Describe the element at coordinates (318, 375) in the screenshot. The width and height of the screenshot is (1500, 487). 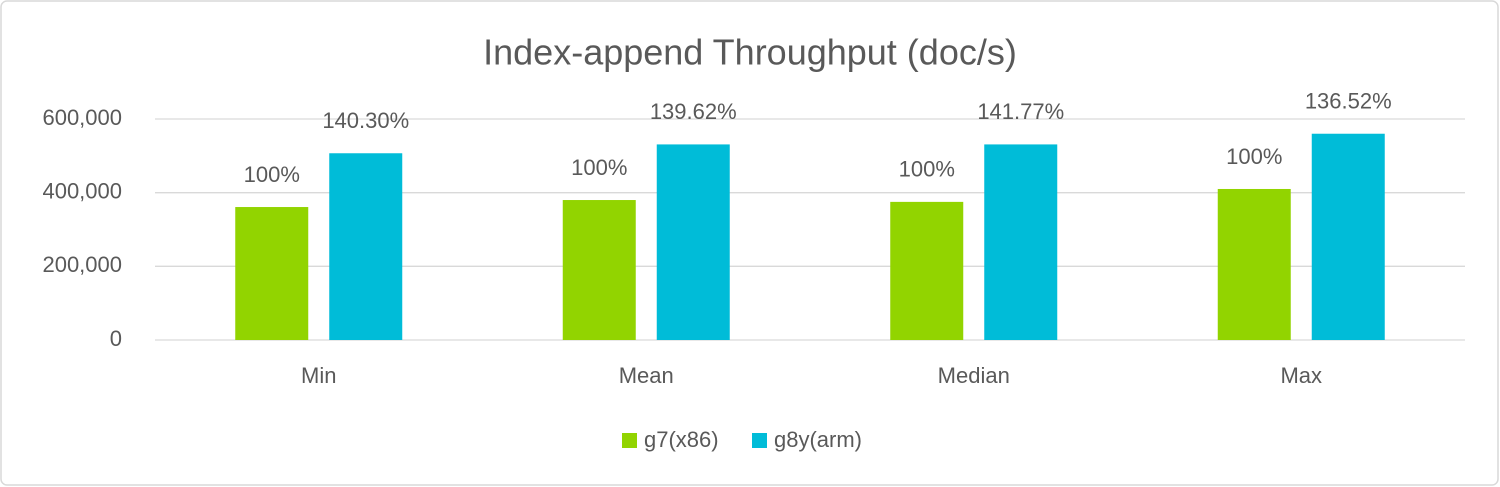
I see `x-tick-label: Min` at that location.